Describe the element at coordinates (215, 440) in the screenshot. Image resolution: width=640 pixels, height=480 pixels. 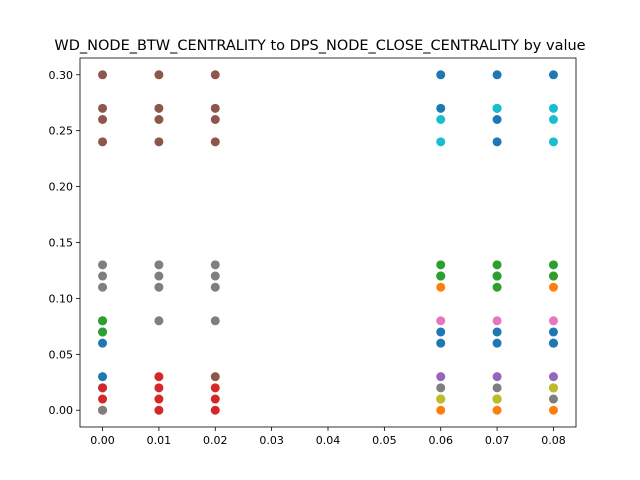
I see `x-tick-label: 0.02` at that location.